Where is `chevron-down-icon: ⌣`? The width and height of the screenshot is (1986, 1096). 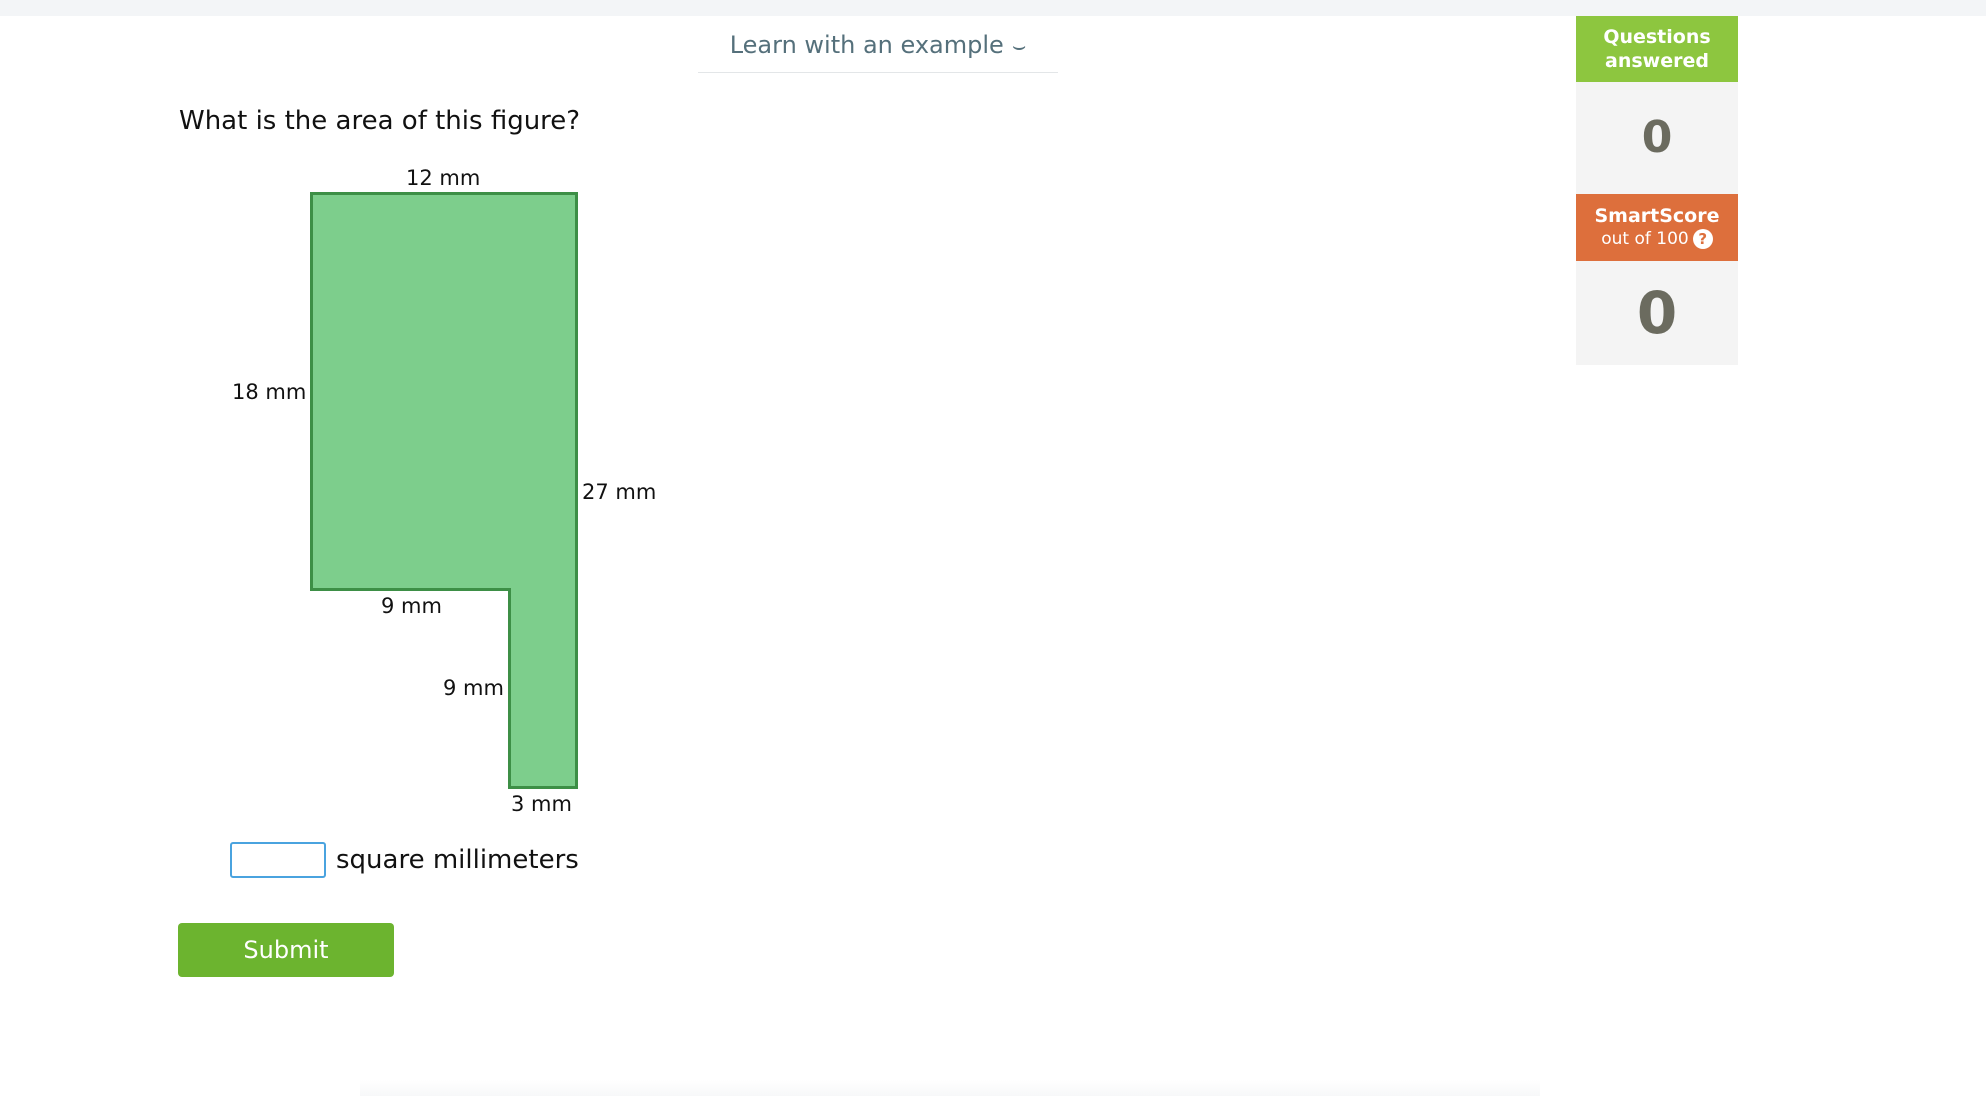
chevron-down-icon: ⌣ is located at coordinates (1019, 46).